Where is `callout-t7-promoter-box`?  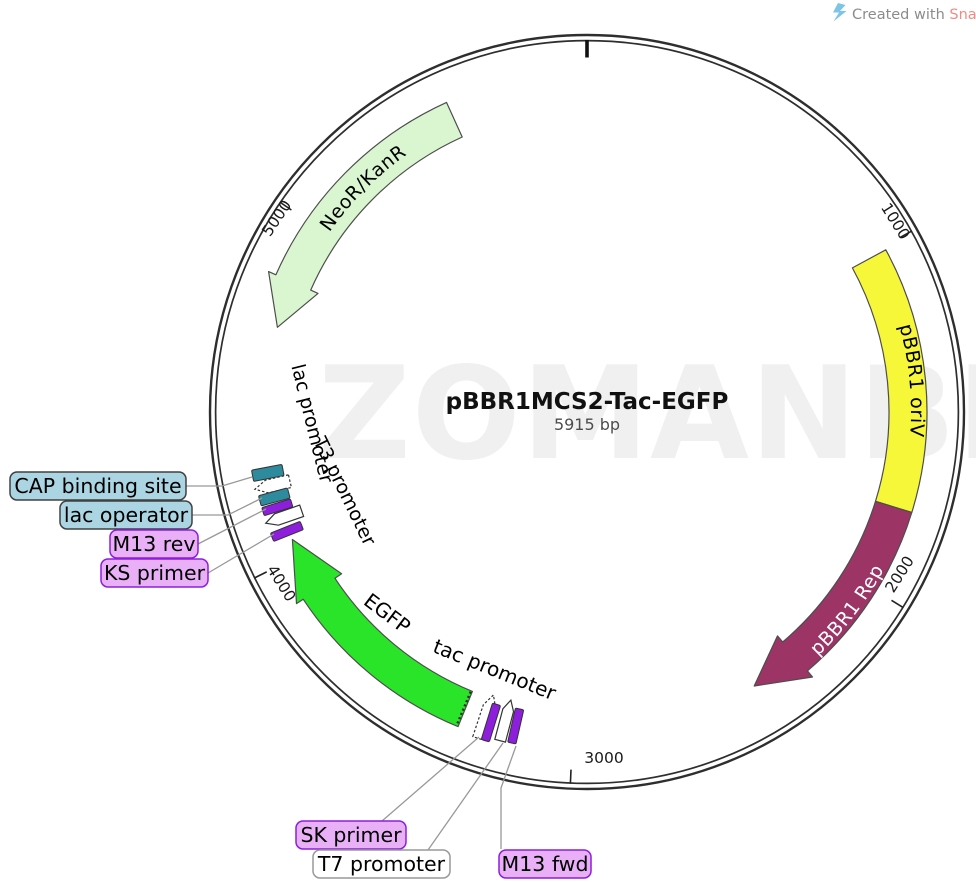
callout-t7-promoter-box is located at coordinates (381, 864).